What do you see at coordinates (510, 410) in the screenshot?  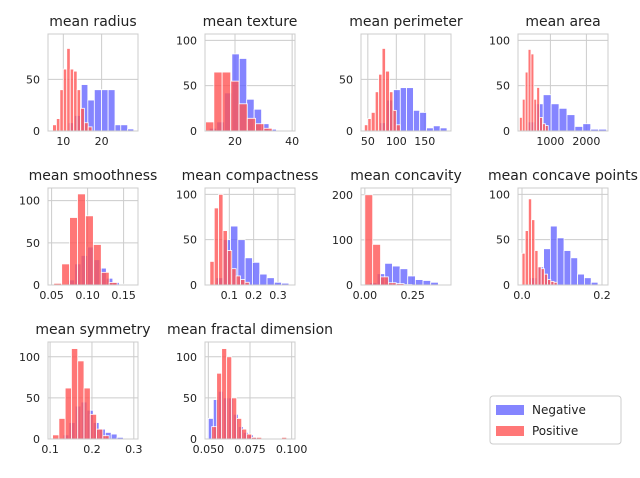 I see `legend-swatch-negative` at bounding box center [510, 410].